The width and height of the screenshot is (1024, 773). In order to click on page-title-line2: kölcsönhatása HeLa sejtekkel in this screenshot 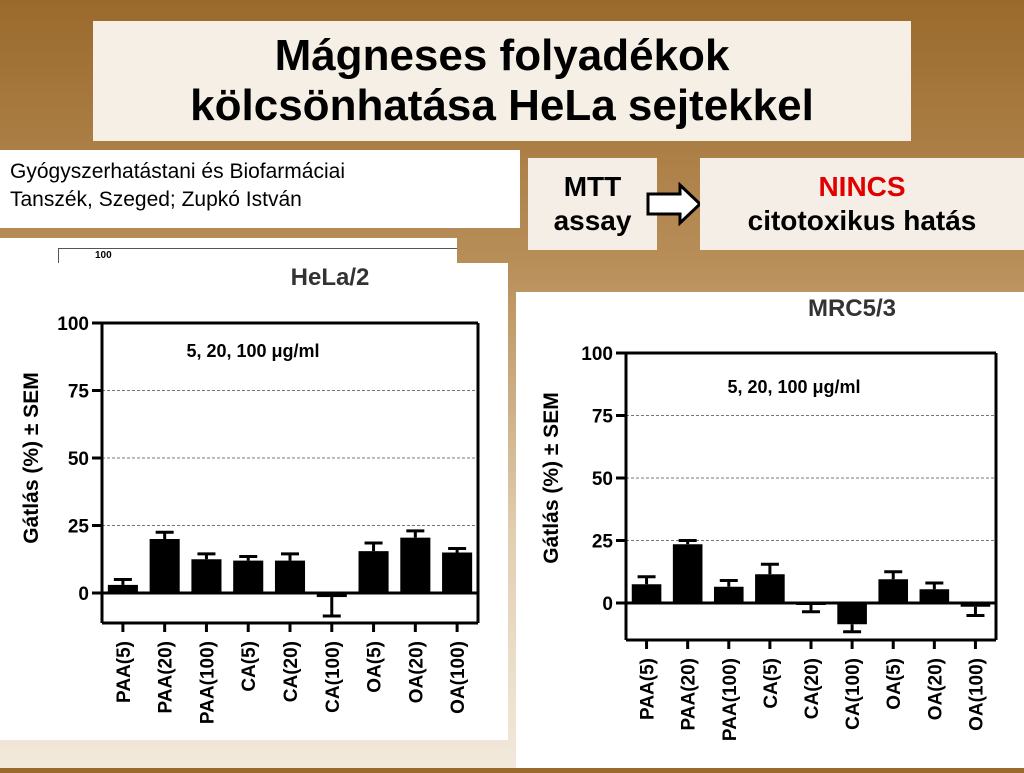, I will do `click(502, 105)`.